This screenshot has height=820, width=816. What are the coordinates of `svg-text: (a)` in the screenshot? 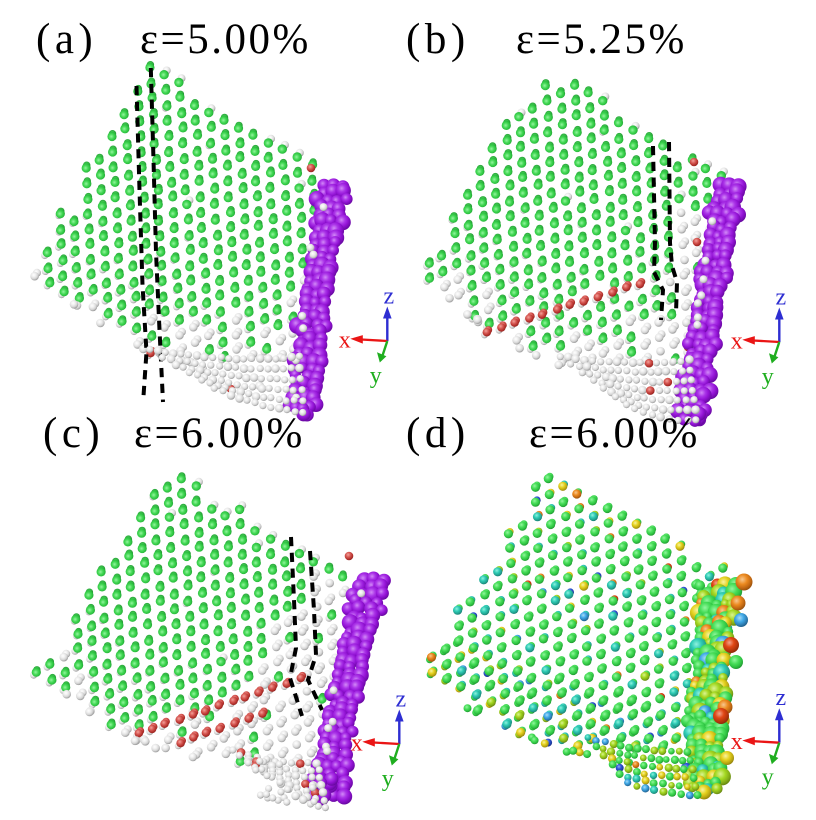 It's located at (66, 39).